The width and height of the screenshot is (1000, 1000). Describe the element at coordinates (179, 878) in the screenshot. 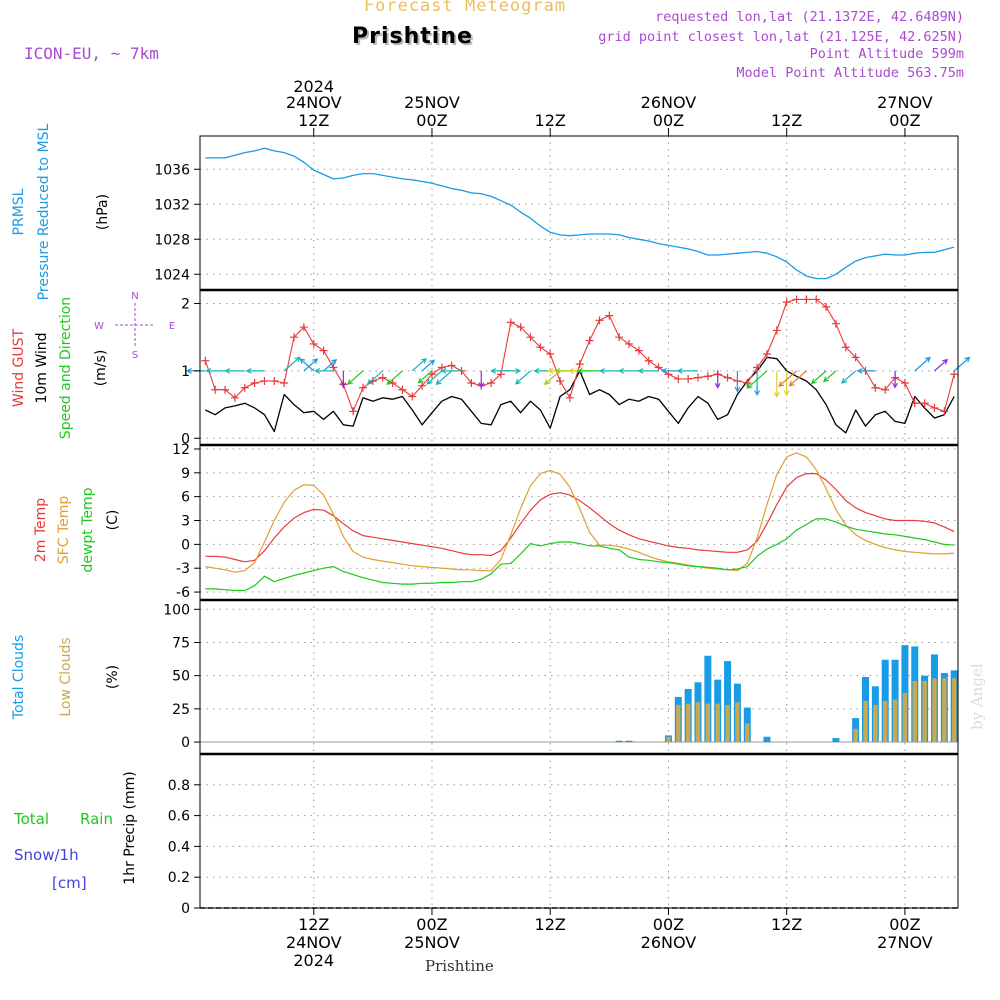

I see `y-tick-label: 0.2` at that location.